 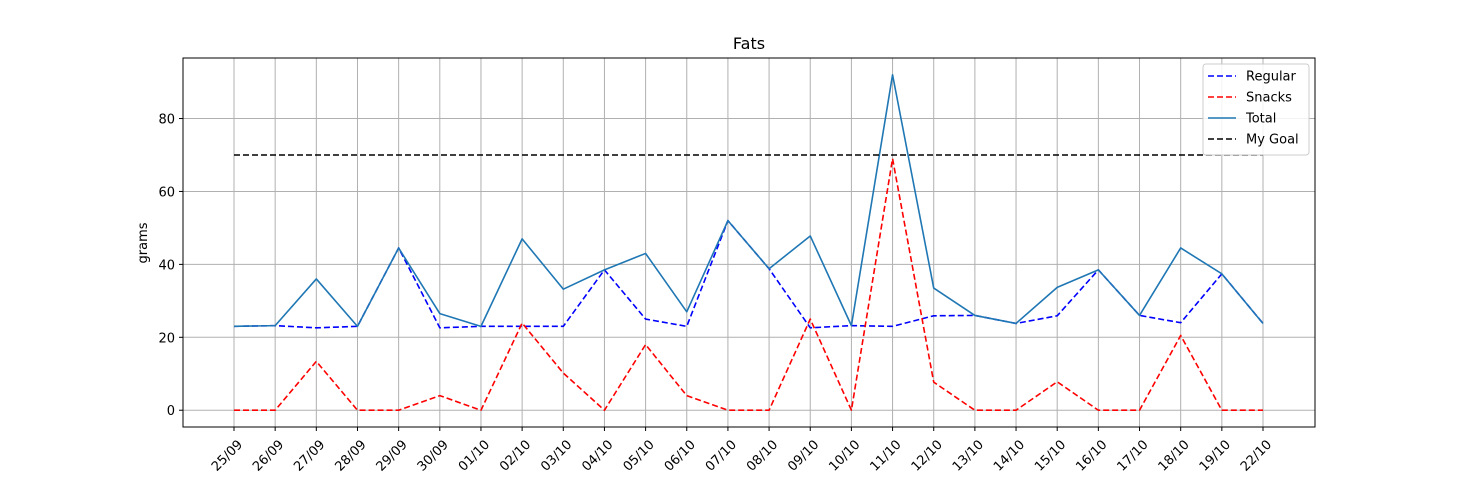 What do you see at coordinates (433, 455) in the screenshot?
I see `x-tick-label: 30/09` at bounding box center [433, 455].